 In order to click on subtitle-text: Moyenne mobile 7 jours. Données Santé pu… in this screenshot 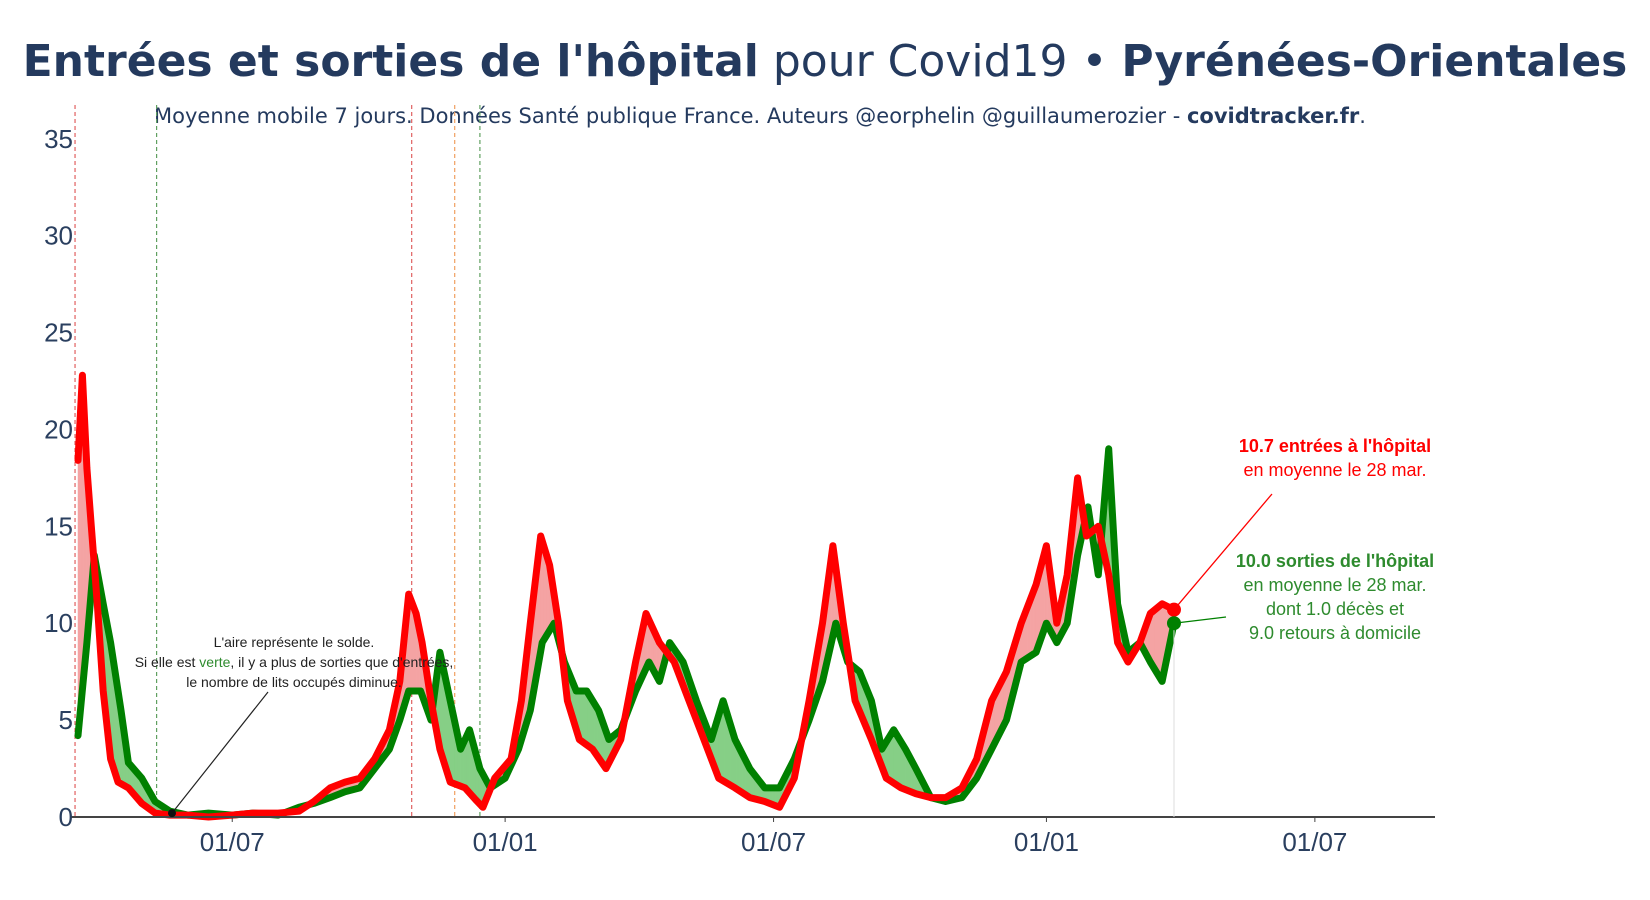, I will do `click(670, 116)`.